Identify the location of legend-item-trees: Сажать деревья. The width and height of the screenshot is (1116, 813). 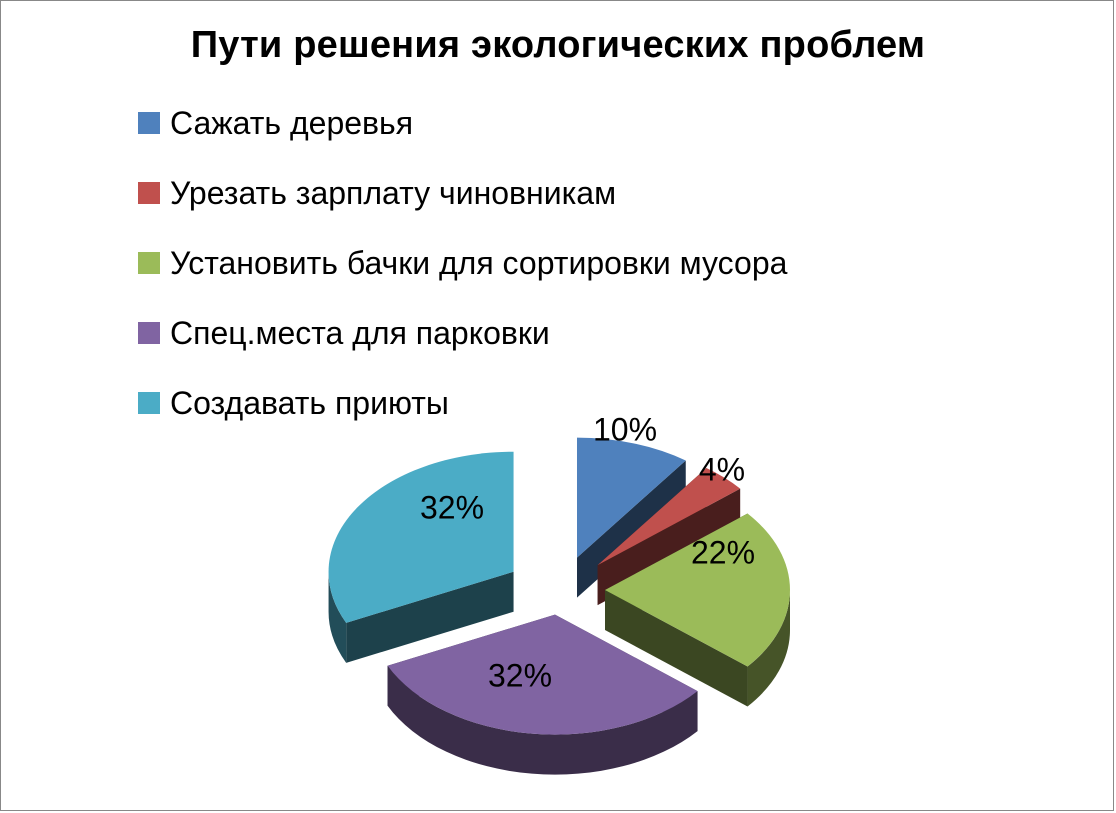
(462, 123).